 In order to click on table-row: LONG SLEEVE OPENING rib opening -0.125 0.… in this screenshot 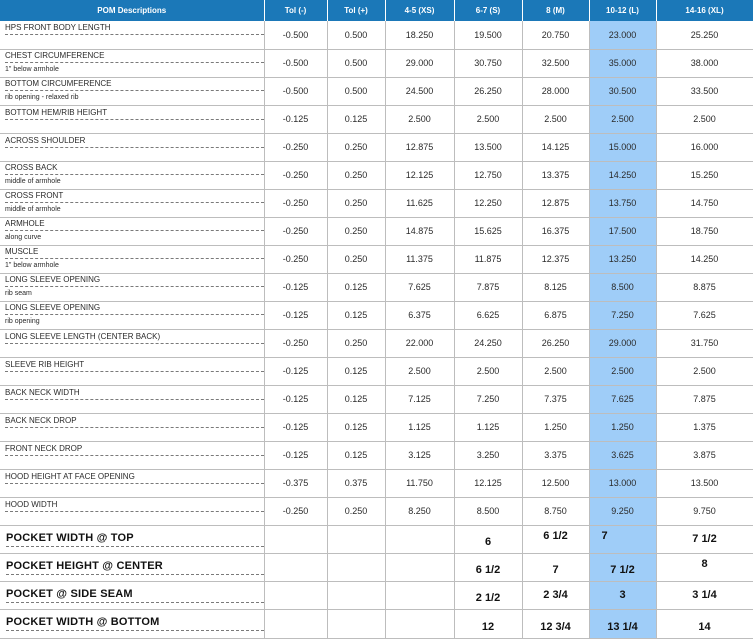, I will do `click(376, 315)`.